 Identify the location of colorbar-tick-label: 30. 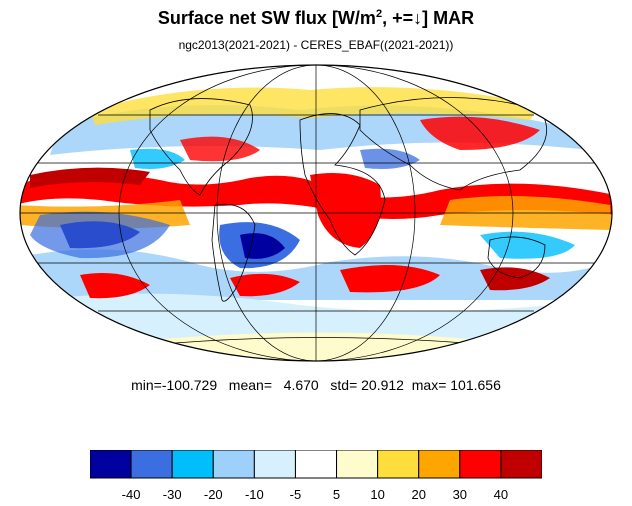
(460, 494).